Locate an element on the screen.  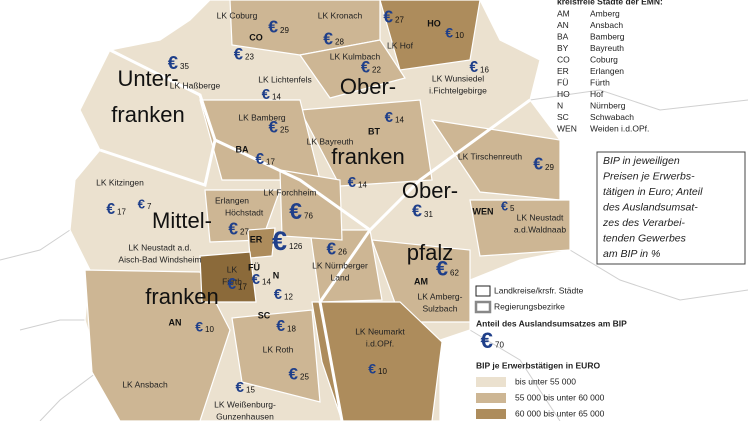
district-label: LK Coburg is located at coordinates (237, 15).